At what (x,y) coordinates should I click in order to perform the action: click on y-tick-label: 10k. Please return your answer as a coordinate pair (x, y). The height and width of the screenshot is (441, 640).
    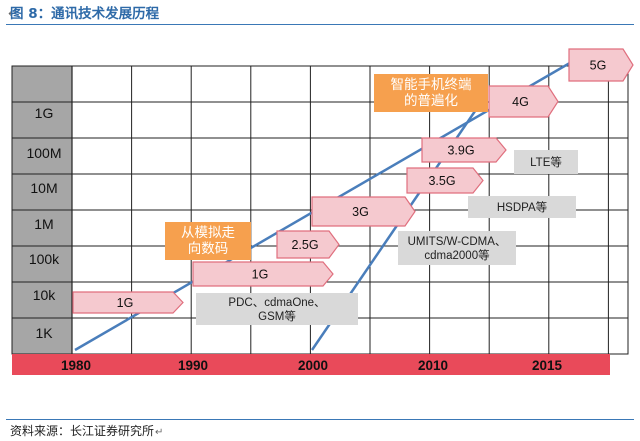
    Looking at the image, I should click on (45, 295).